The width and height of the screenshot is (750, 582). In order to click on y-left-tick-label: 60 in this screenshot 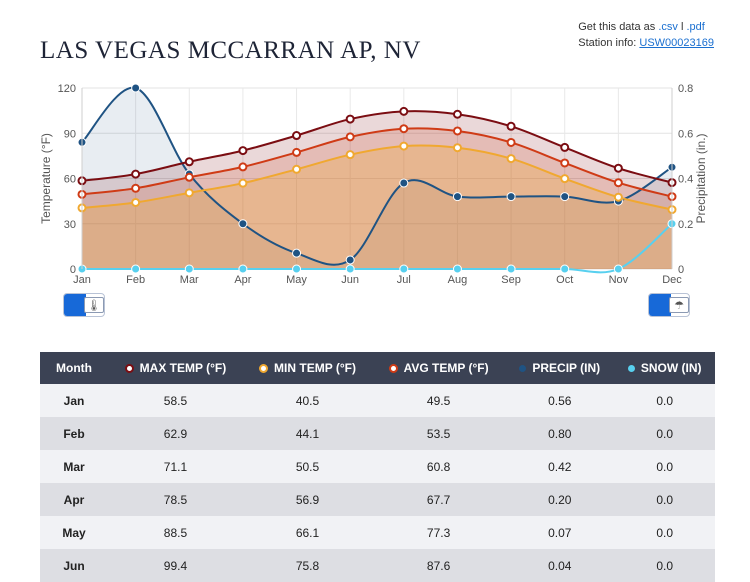, I will do `click(70, 180)`.